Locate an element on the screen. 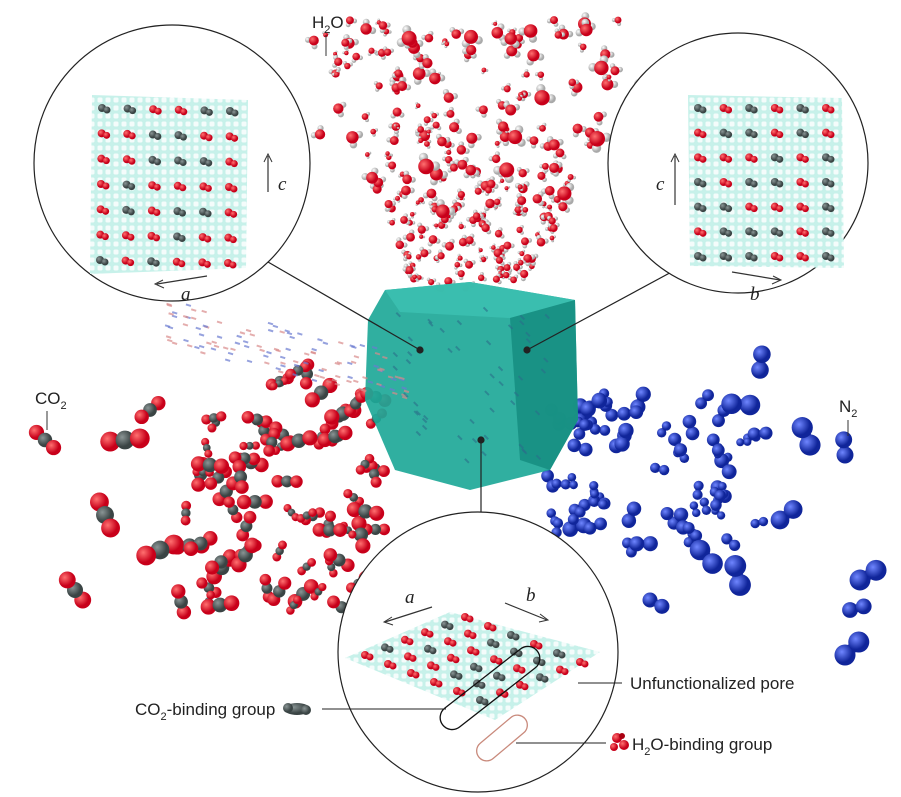 The width and height of the screenshot is (901, 797). axis-label: c is located at coordinates (660, 184).